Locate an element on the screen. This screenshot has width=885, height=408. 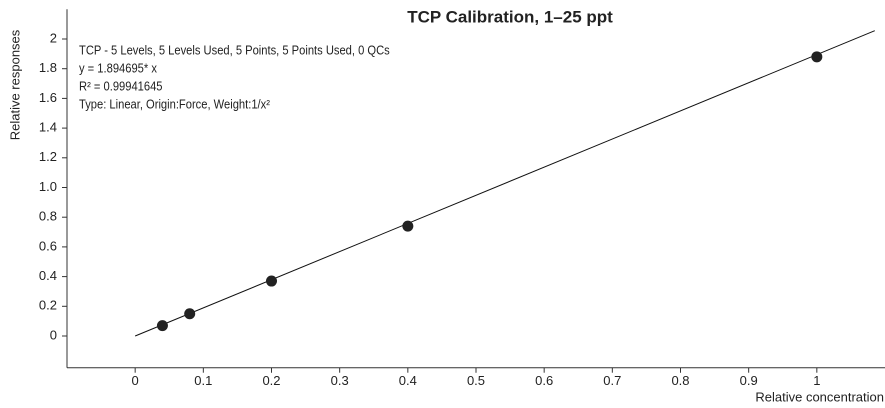
x-tick-label: 0.2 is located at coordinates (271, 380).